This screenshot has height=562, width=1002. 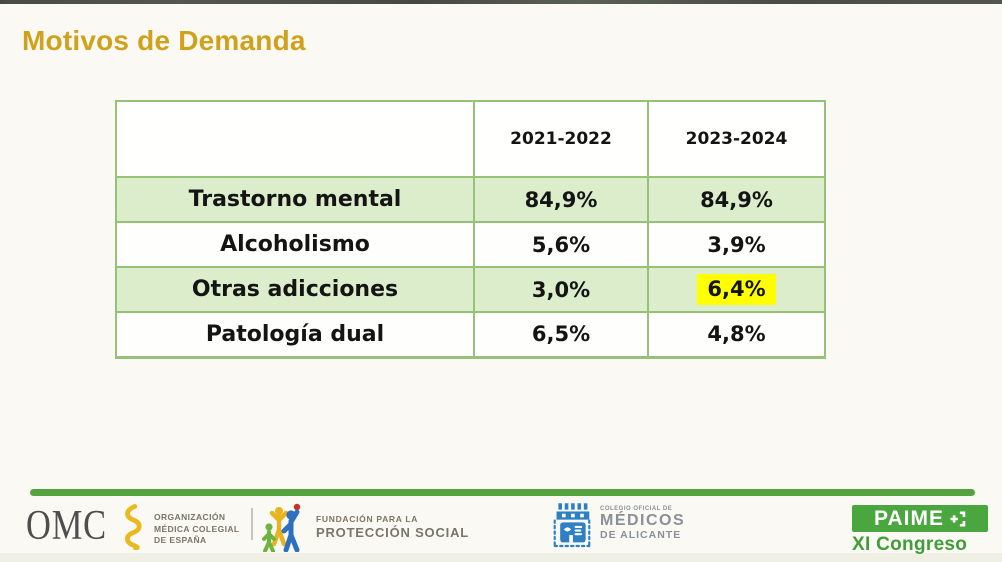 What do you see at coordinates (909, 518) in the screenshot?
I see `paime-brand-text: PAIME` at bounding box center [909, 518].